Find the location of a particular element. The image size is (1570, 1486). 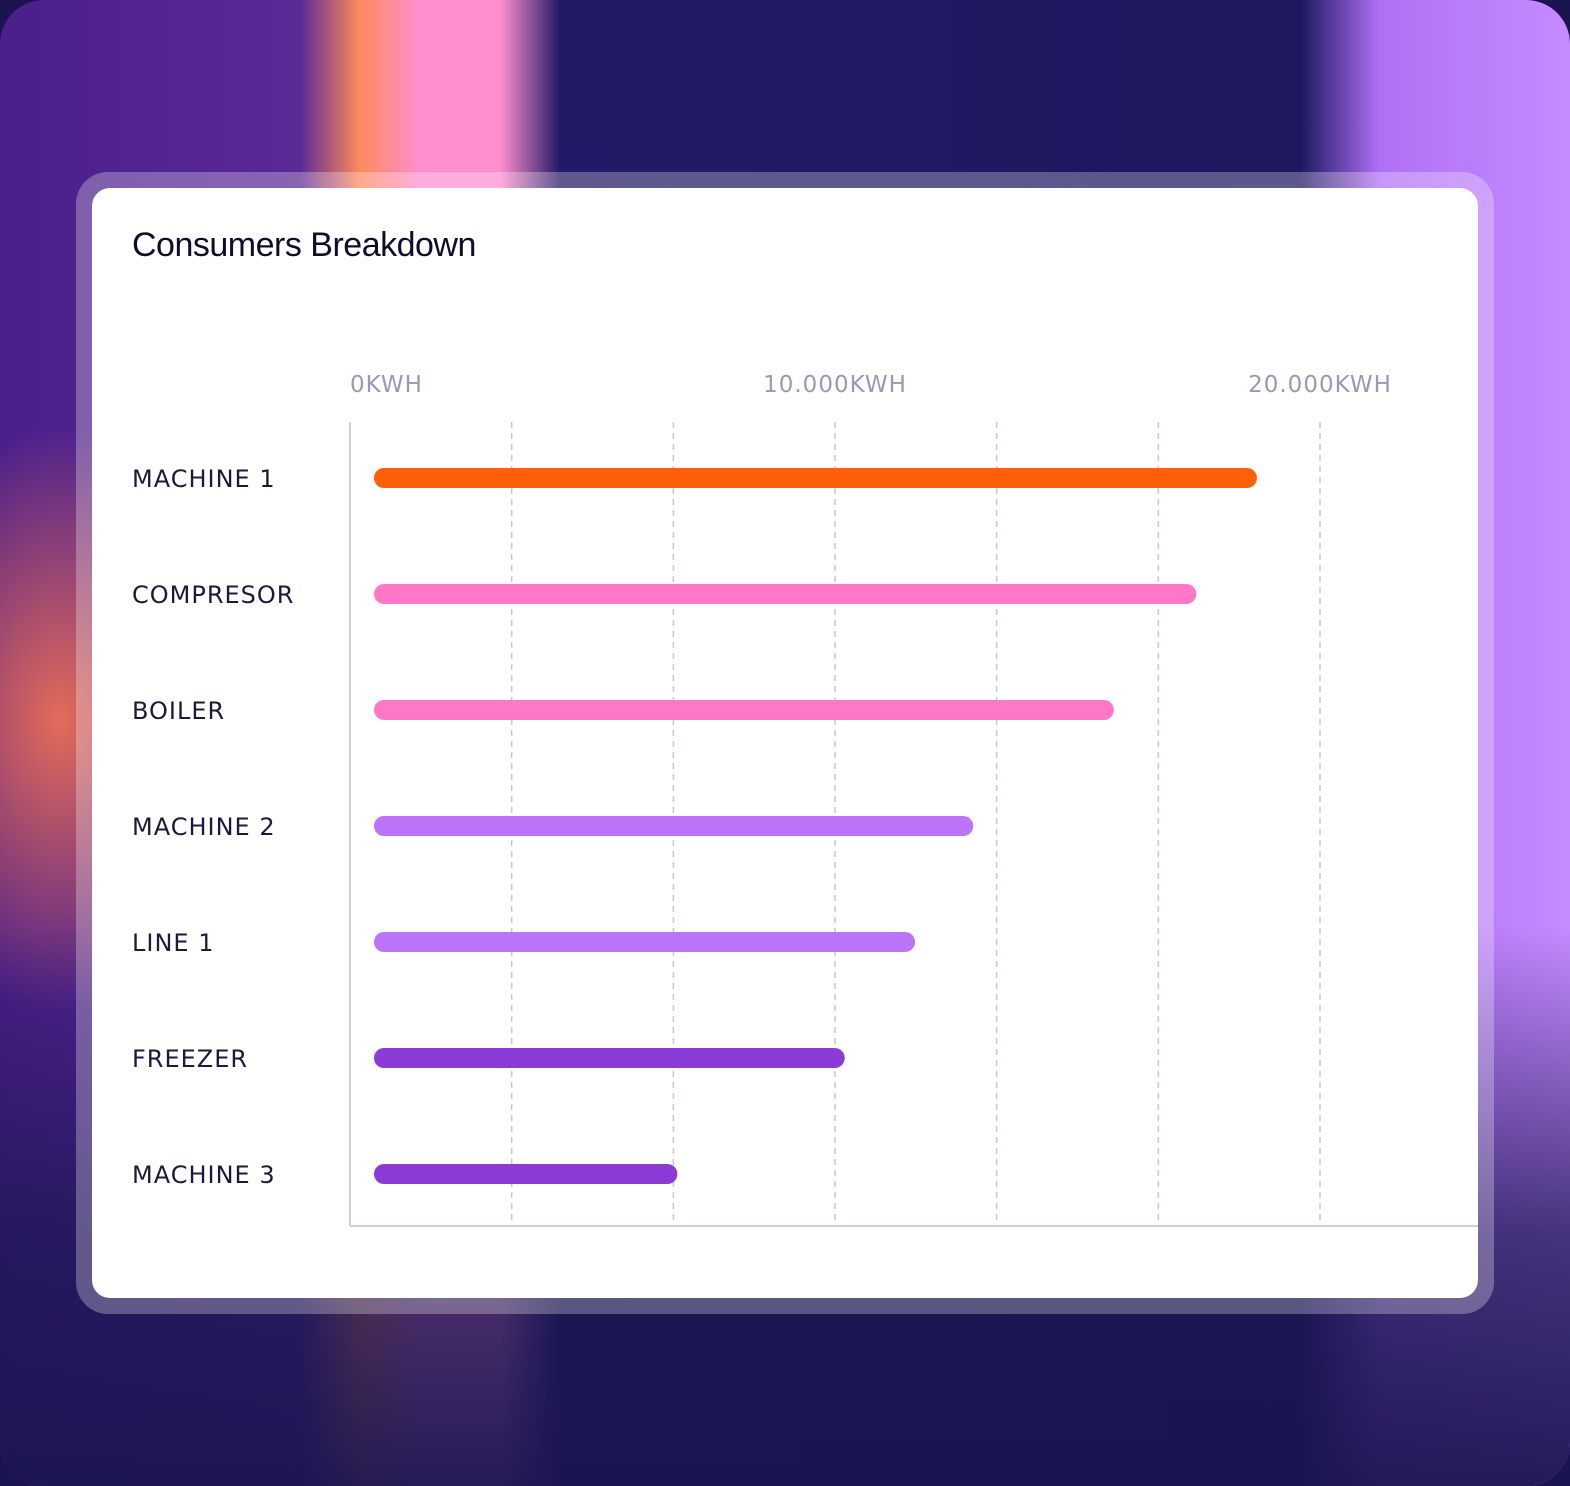

x-tick-label: 0KWH is located at coordinates (386, 385).